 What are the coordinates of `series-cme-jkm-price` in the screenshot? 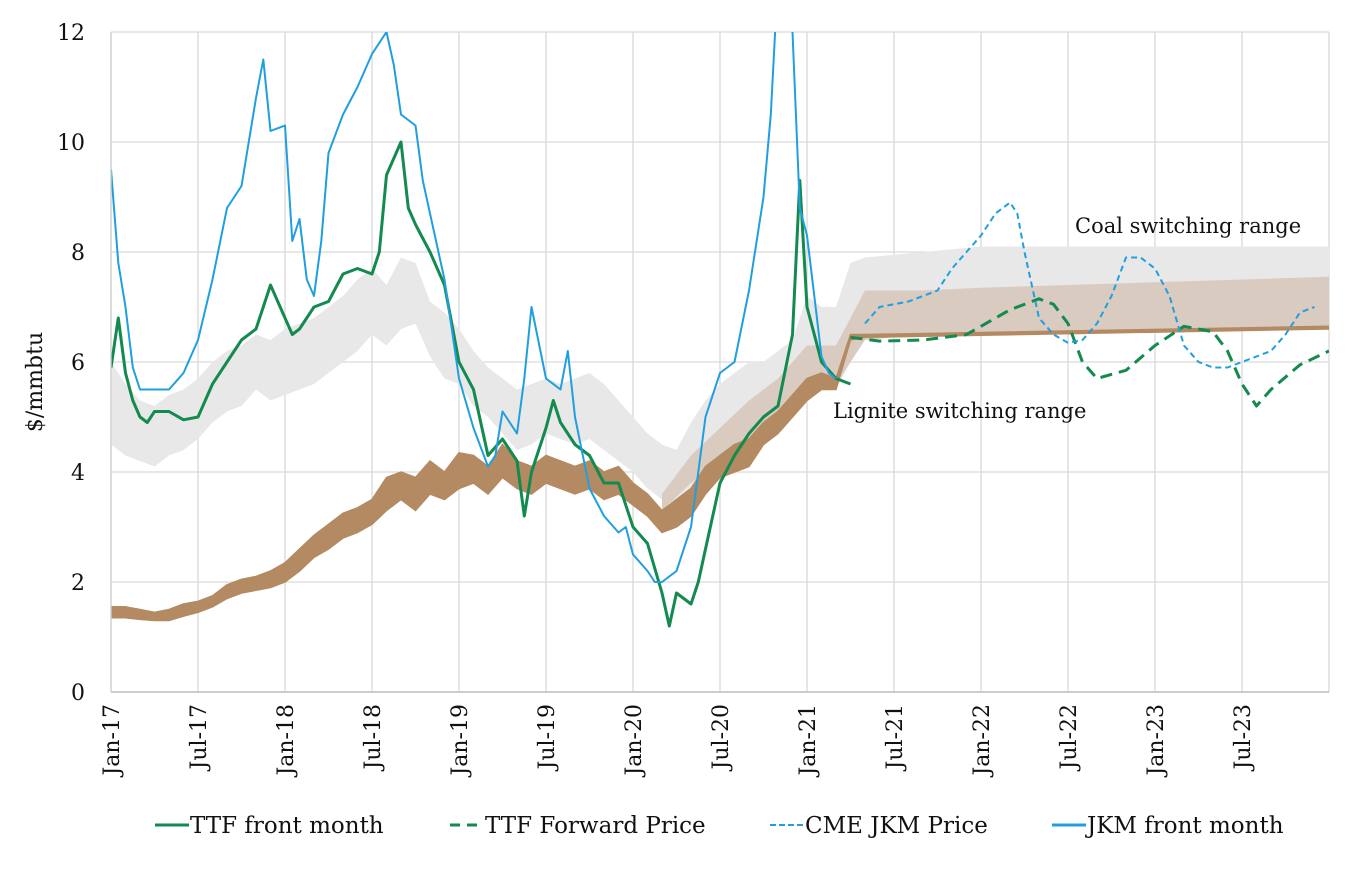 It's located at (1089, 285).